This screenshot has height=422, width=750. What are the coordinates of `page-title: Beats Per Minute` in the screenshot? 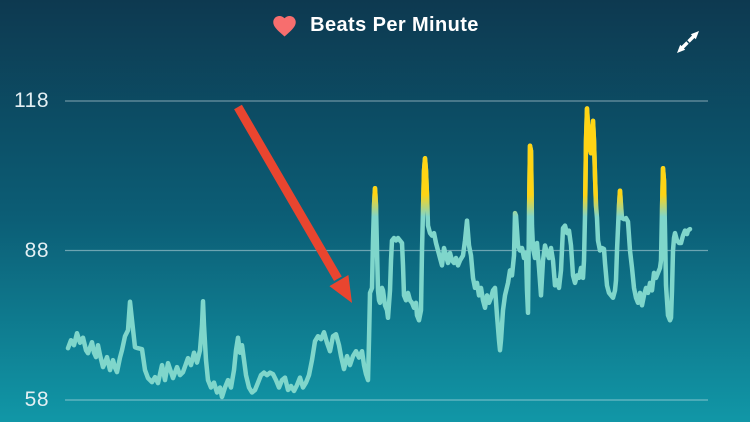 It's located at (394, 25).